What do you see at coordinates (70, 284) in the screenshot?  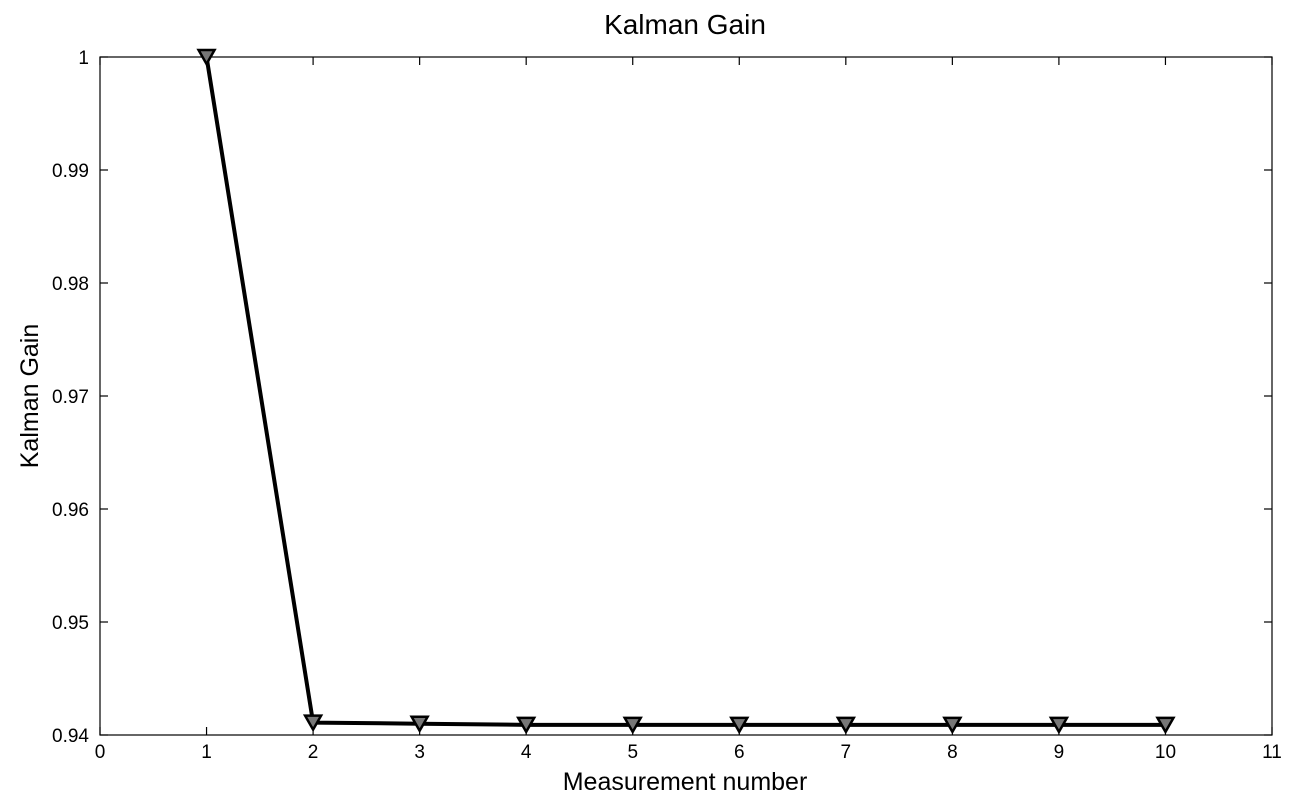 I see `y-tick-label: 0.98` at bounding box center [70, 284].